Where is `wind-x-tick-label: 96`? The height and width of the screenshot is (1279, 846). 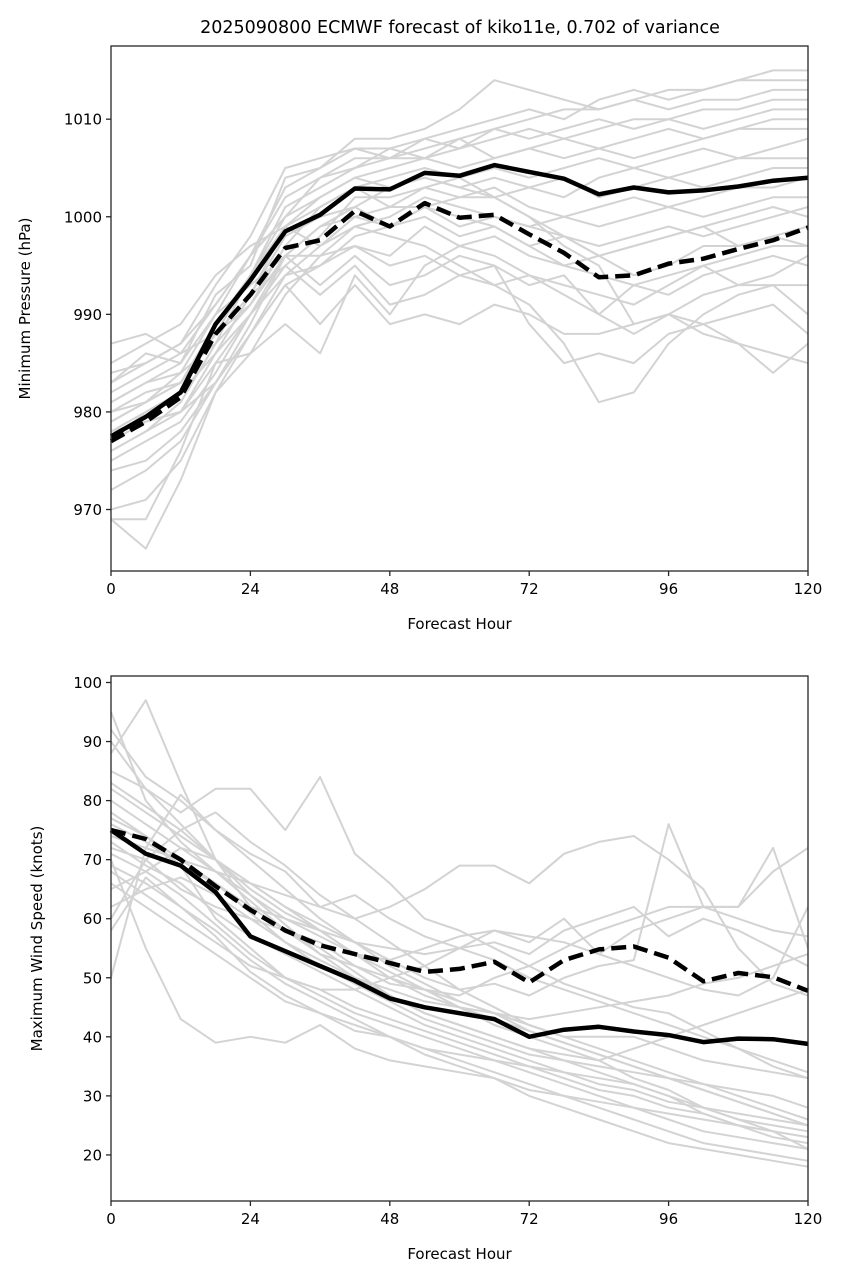
wind-x-tick-label: 96 is located at coordinates (668, 1219).